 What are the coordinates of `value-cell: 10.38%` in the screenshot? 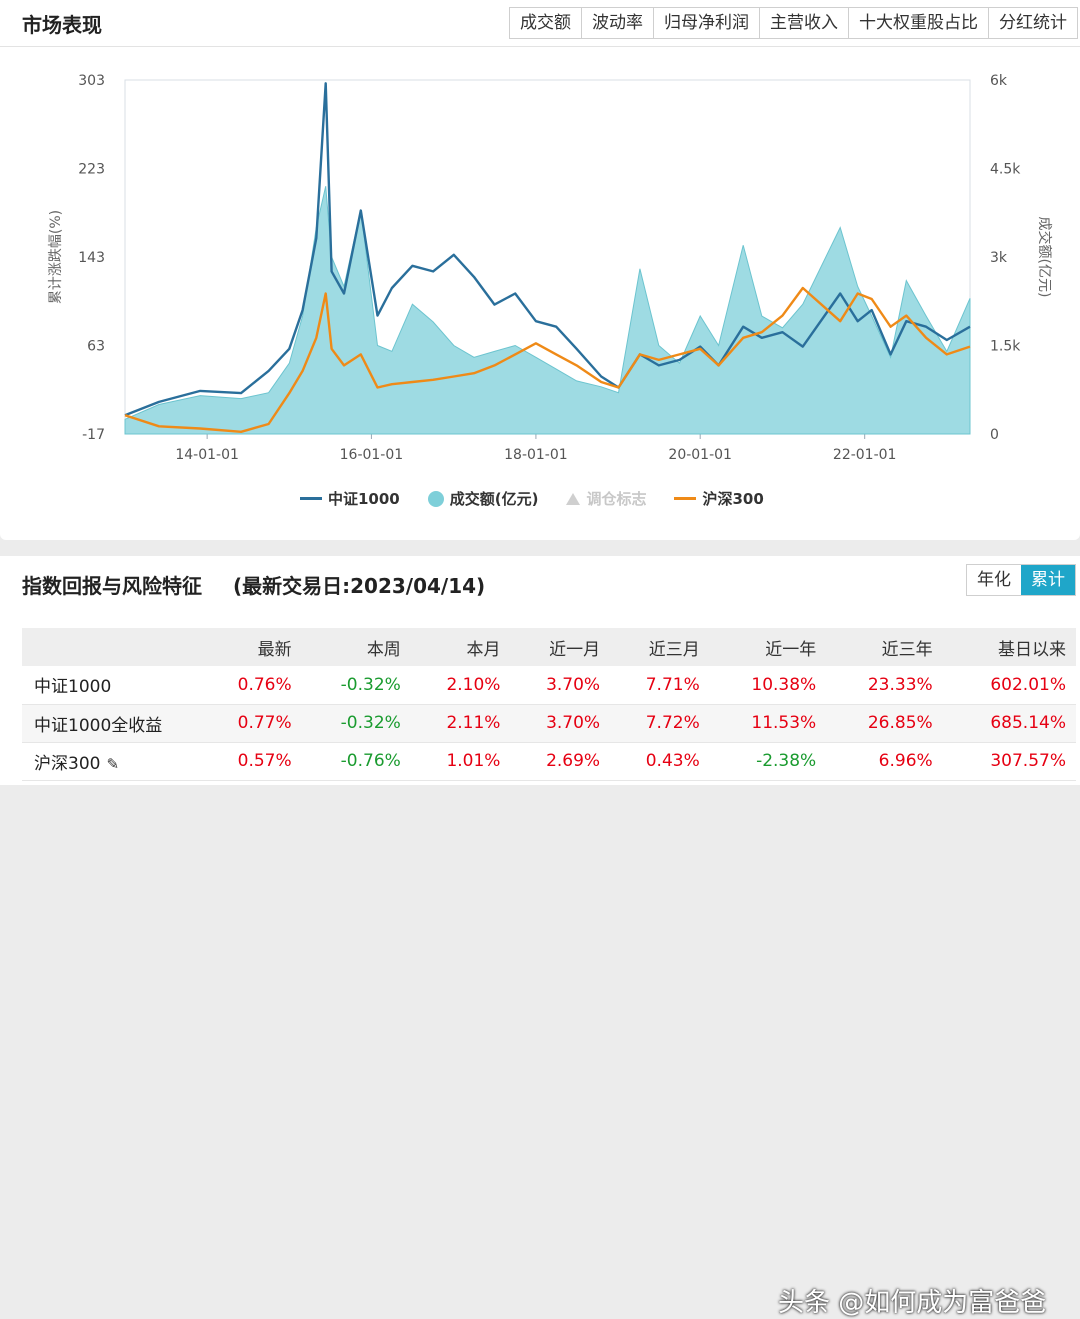 It's located at (768, 685).